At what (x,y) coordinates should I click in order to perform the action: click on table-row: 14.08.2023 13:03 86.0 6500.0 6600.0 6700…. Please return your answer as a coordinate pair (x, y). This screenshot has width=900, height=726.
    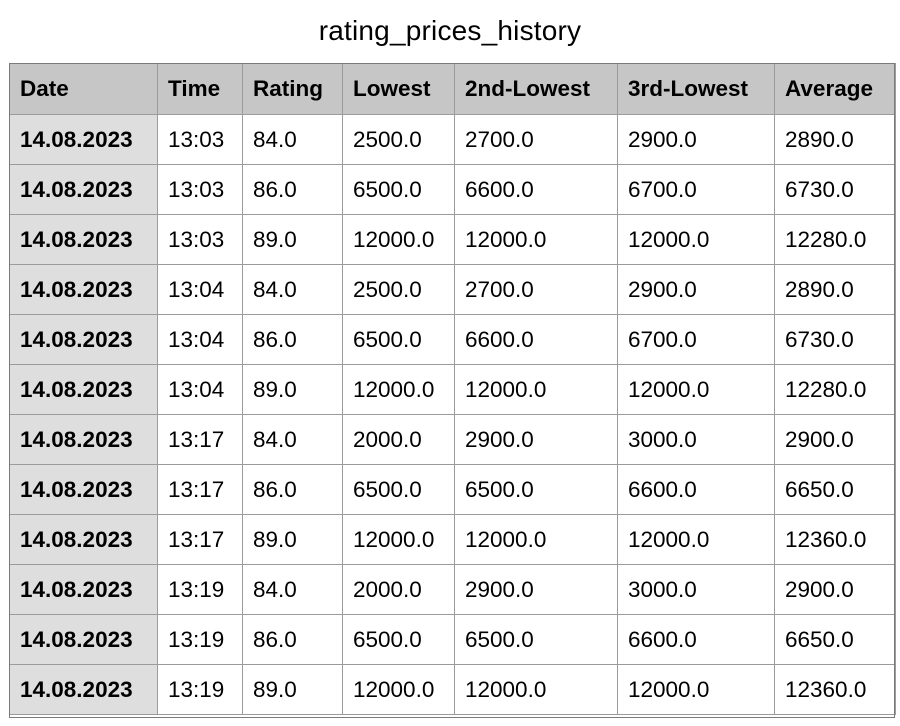
    Looking at the image, I should click on (452, 189).